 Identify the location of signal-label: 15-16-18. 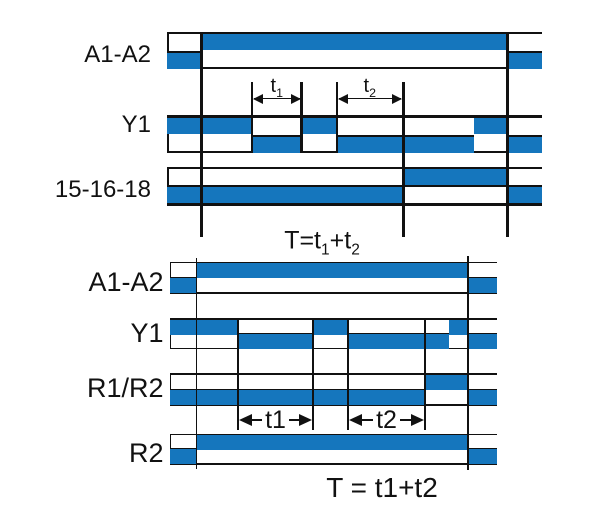
(102, 189).